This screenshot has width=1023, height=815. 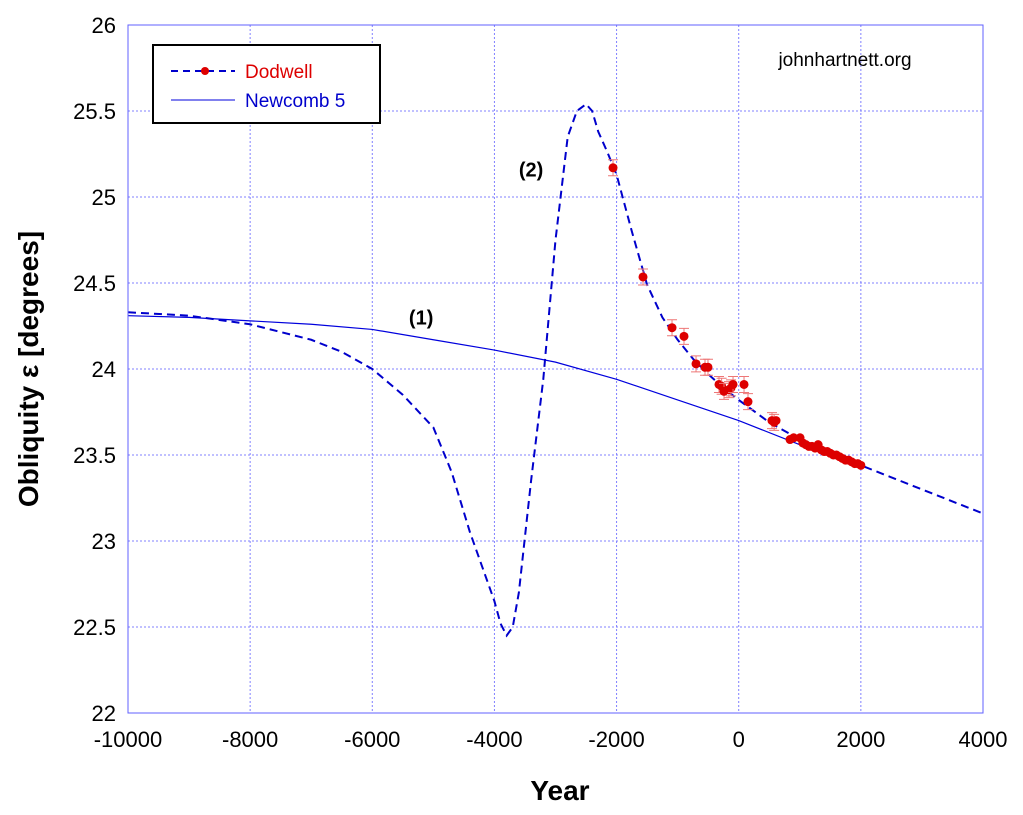 What do you see at coordinates (104, 713) in the screenshot?
I see `y-tick-label: 22` at bounding box center [104, 713].